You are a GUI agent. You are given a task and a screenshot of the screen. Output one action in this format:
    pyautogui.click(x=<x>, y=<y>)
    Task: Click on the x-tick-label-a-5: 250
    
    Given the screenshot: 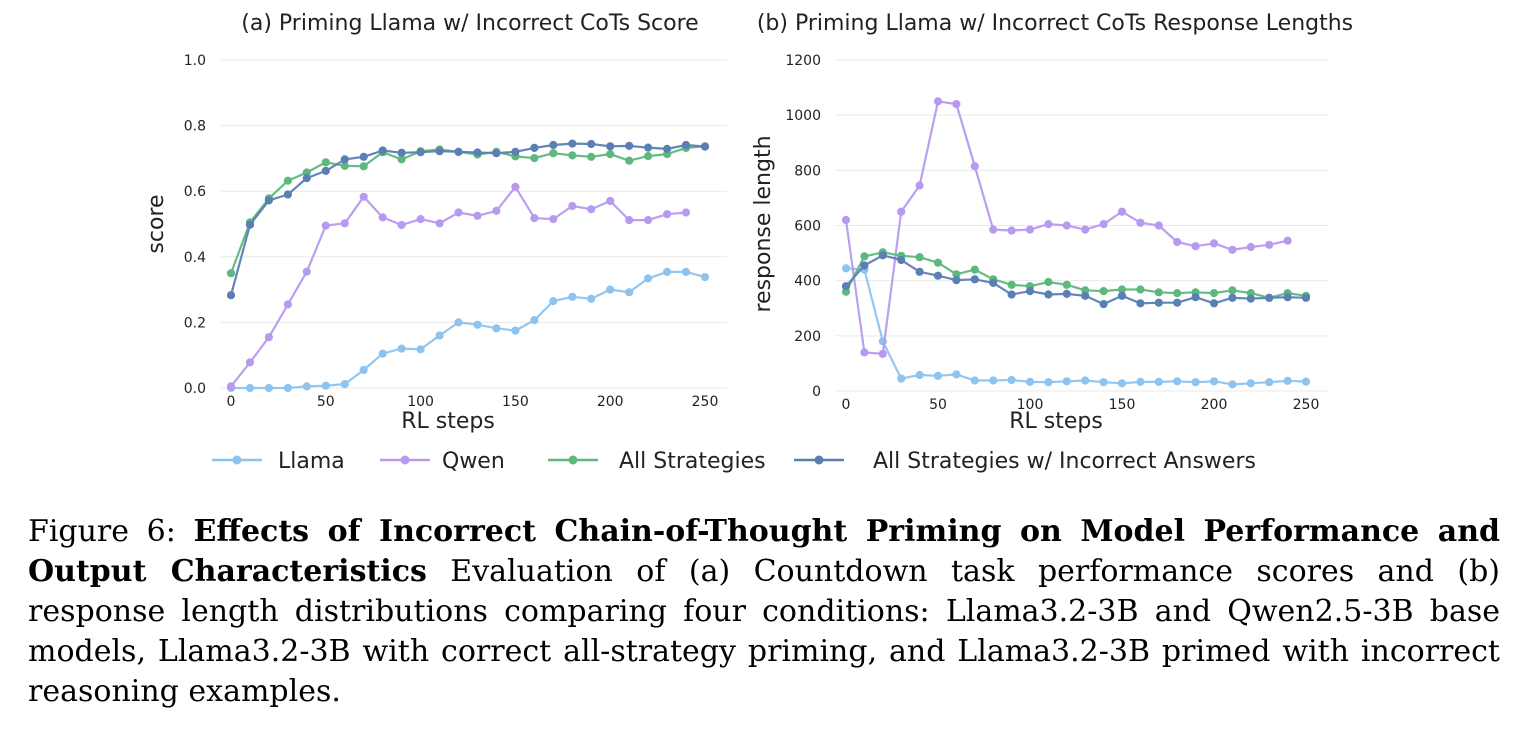 What is the action you would take?
    pyautogui.click(x=705, y=402)
    